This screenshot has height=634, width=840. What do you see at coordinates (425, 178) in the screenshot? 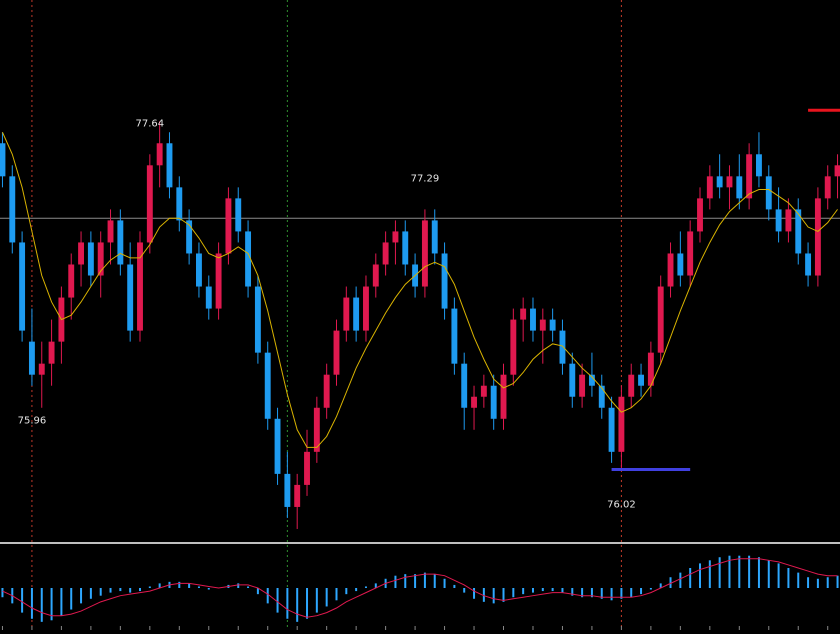
I see `price-annotation: 77.29` at bounding box center [425, 178].